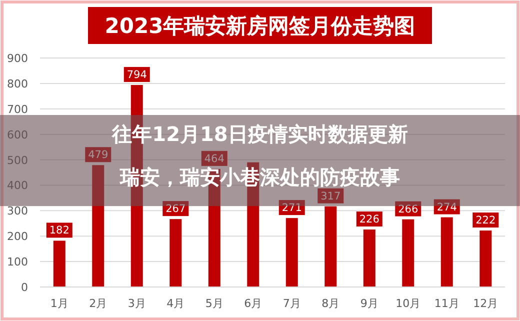  Describe the element at coordinates (17, 237) in the screenshot. I see `y-tick-label: 200` at that location.